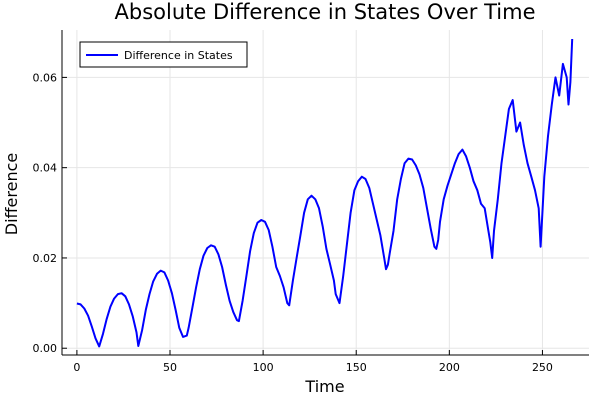 Image resolution: width=600 pixels, height=400 pixels. Describe the element at coordinates (45, 168) in the screenshot. I see `y-tick-label: 0.04` at that location.